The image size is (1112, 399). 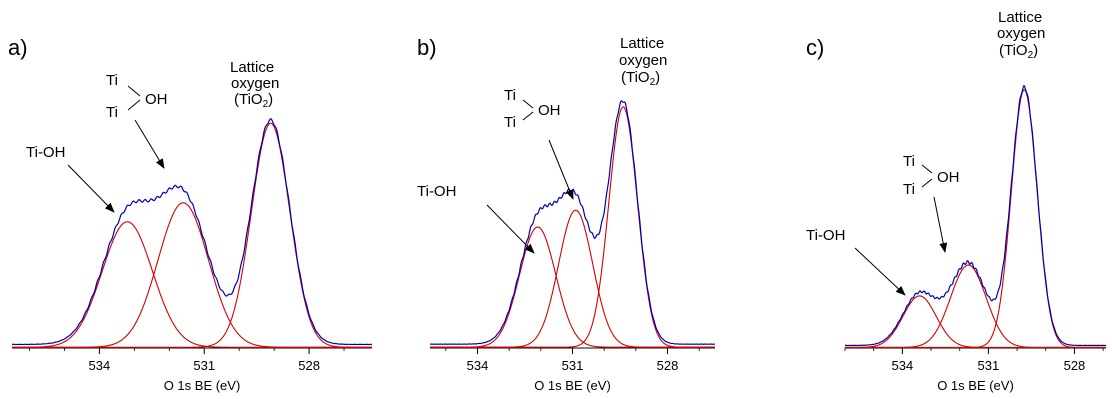 I want to click on bridging-bond-bottom-c, so click(x=927, y=183).